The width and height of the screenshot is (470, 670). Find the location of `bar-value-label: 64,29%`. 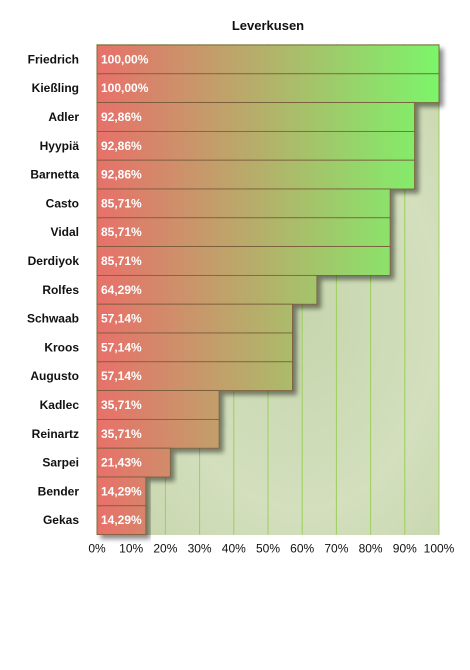

bar-value-label: 64,29% is located at coordinates (121, 290).